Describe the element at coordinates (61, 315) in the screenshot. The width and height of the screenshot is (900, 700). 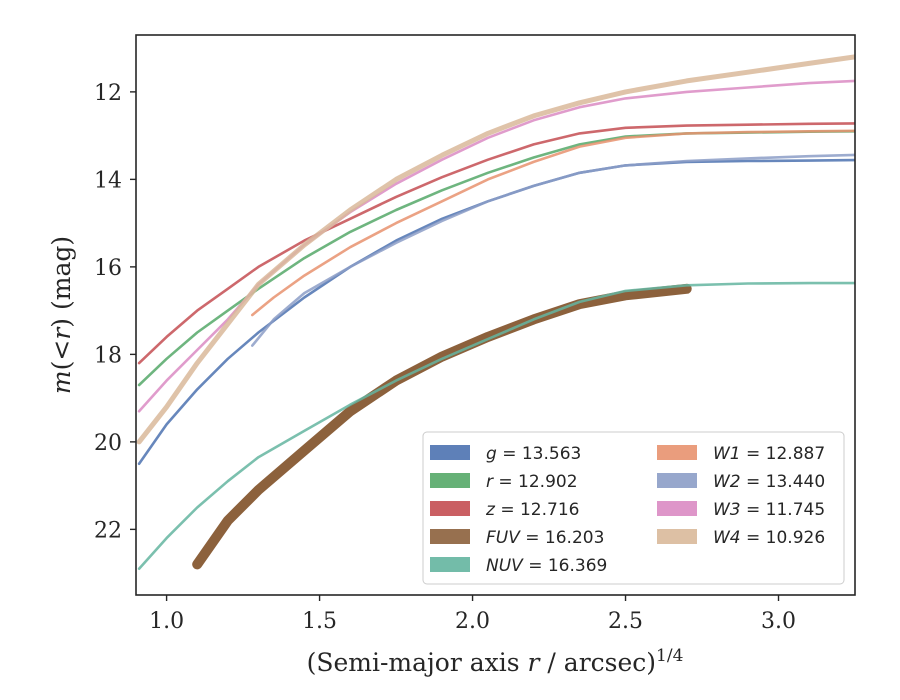
I see `y-axis-label: m(<r) (mag)` at that location.